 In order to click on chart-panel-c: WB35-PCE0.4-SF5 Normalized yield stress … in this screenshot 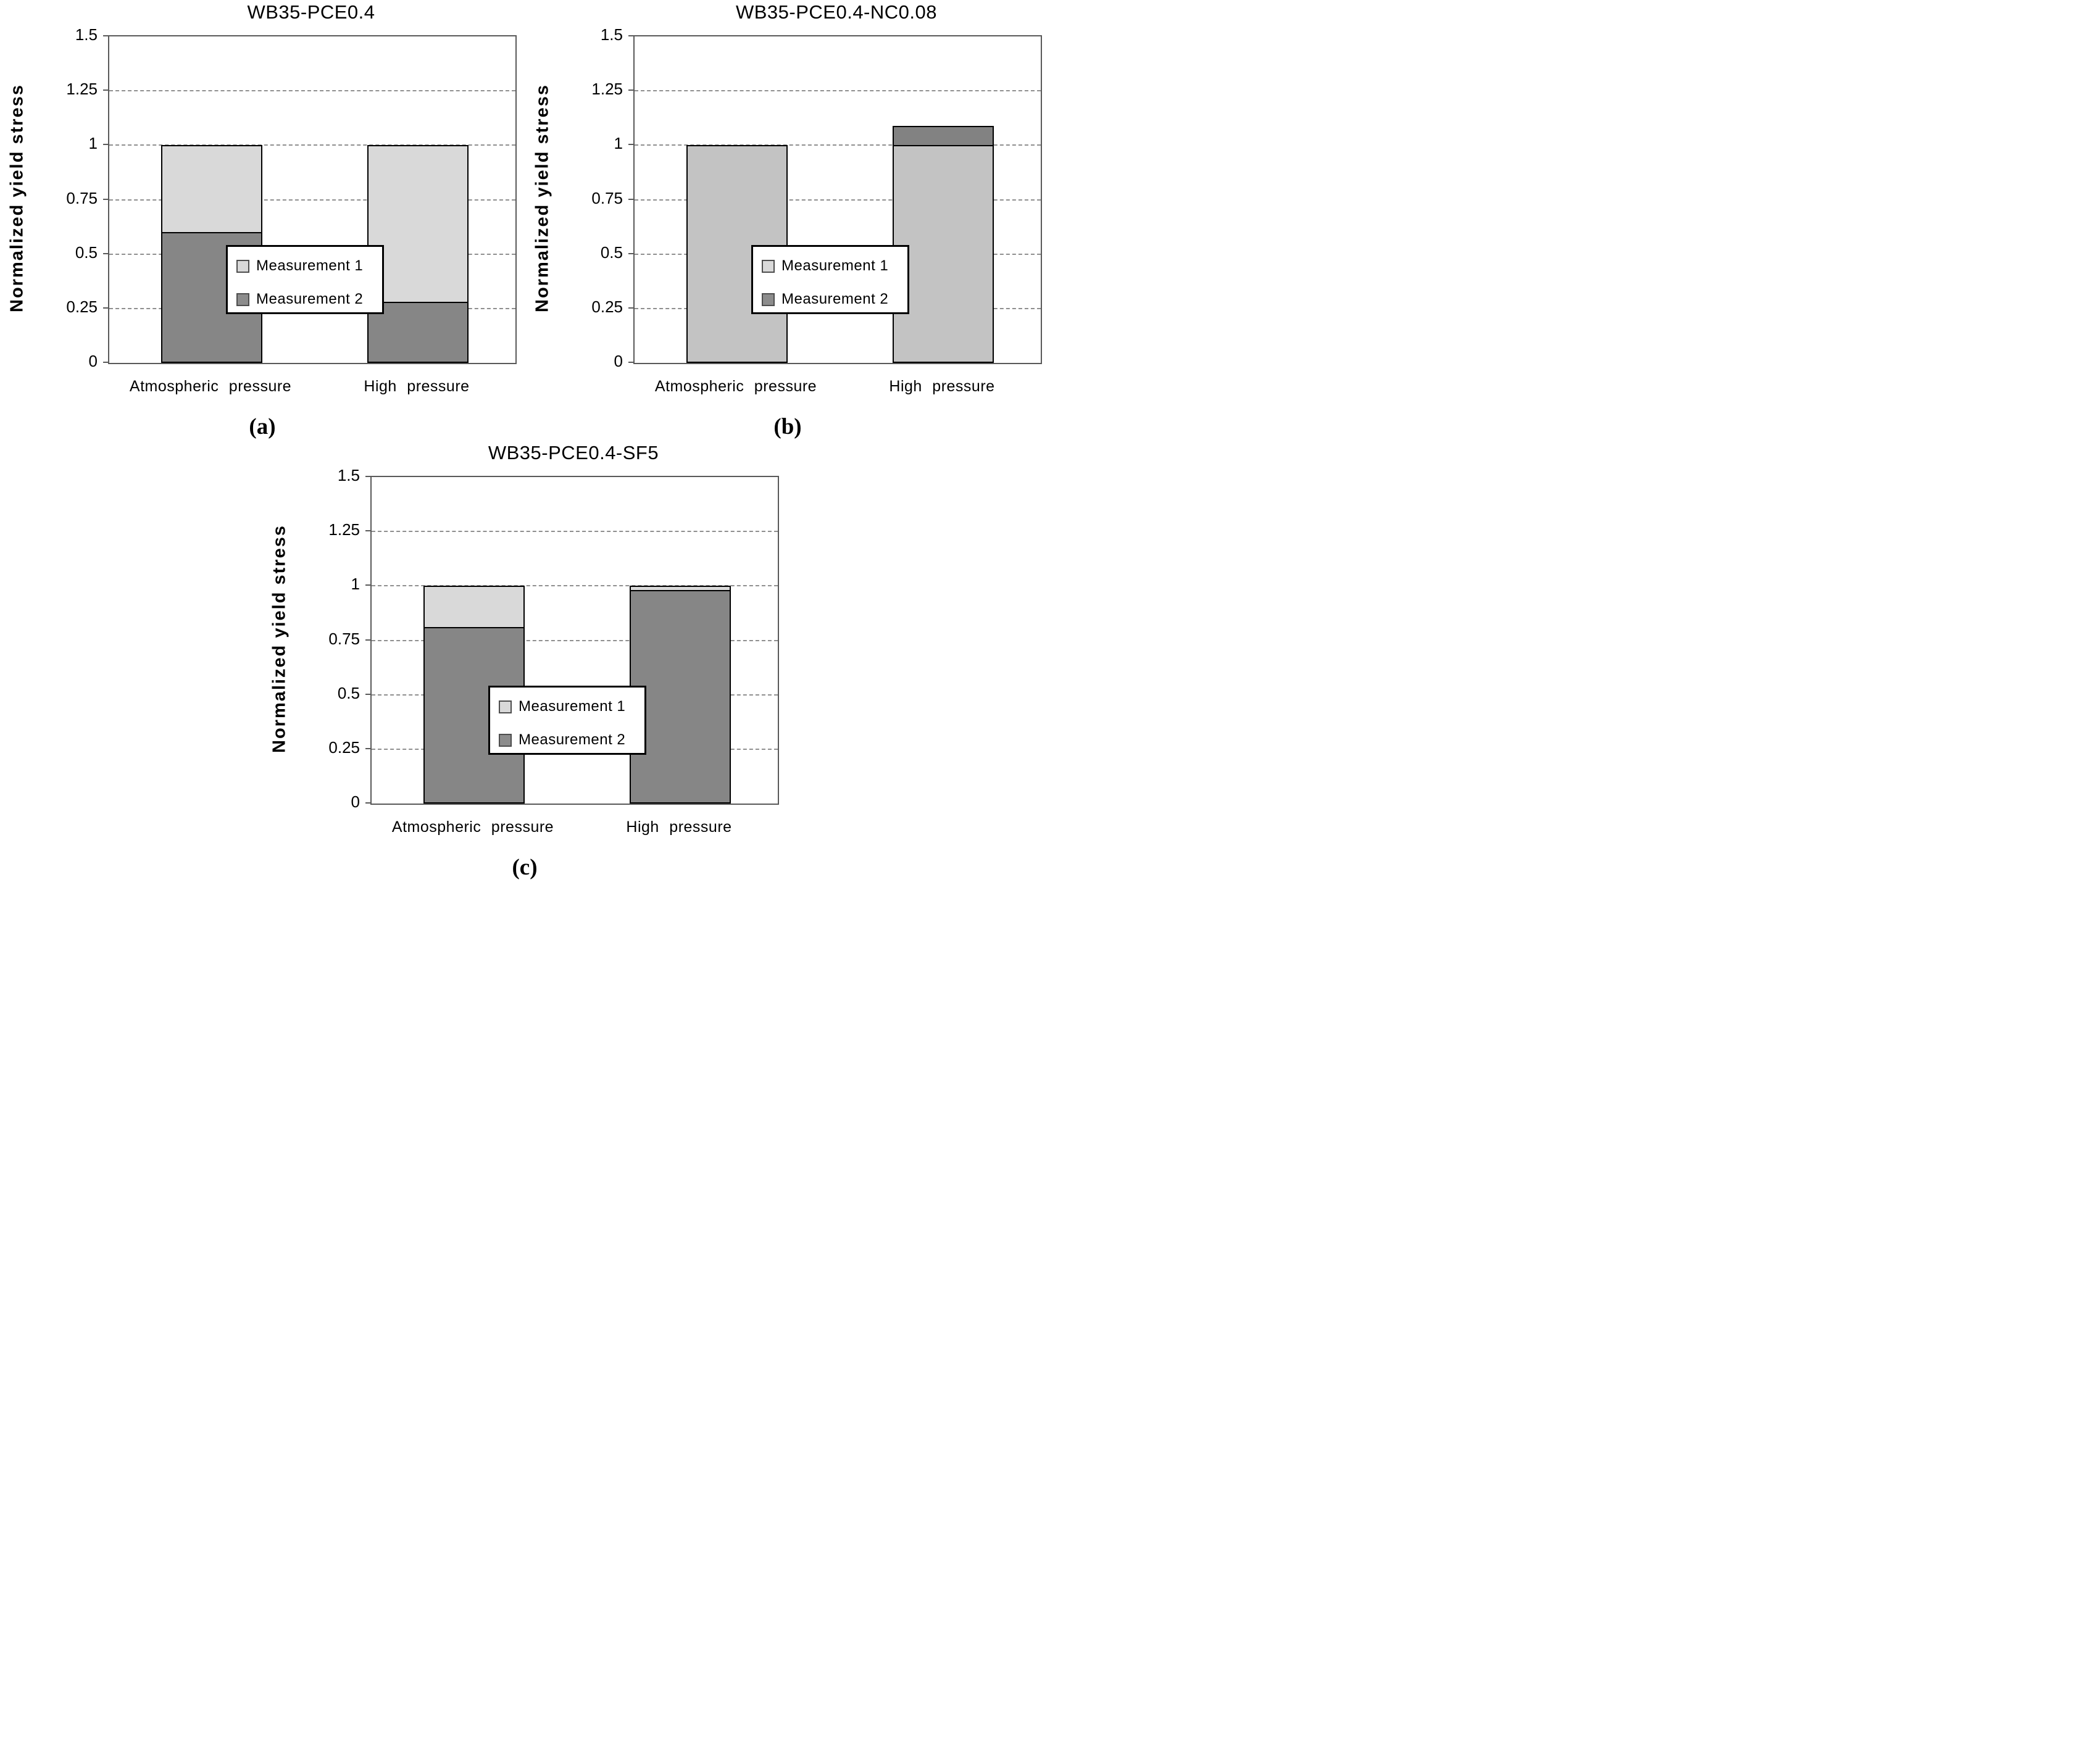, I will do `click(524, 661)`.